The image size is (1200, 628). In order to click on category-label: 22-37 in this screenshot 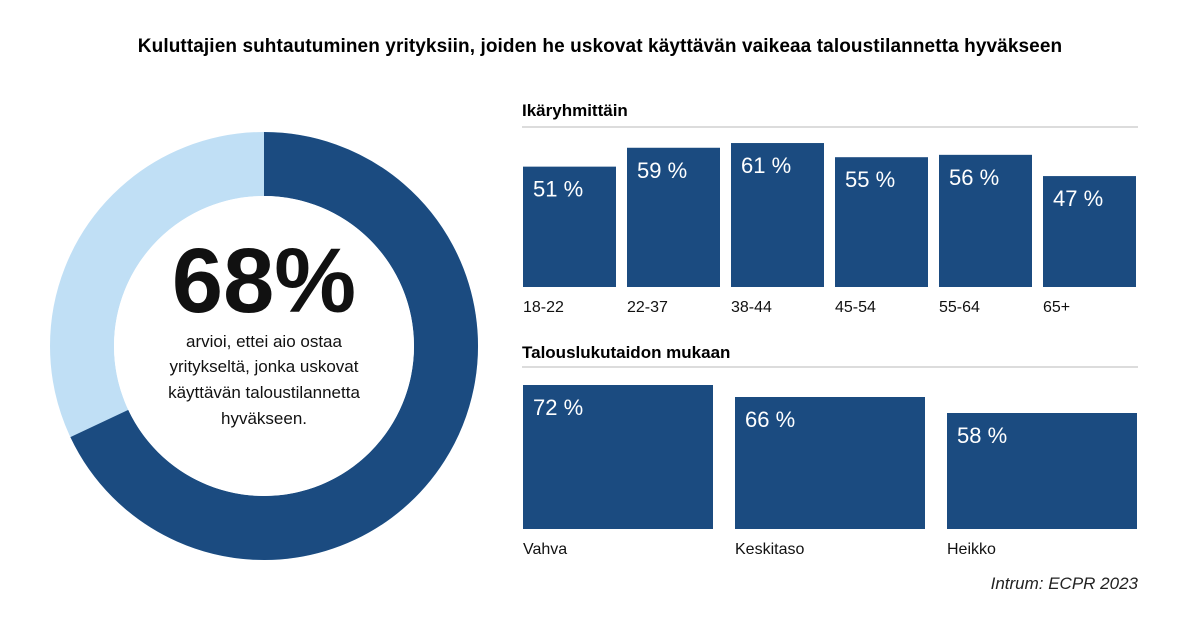, I will do `click(647, 307)`.